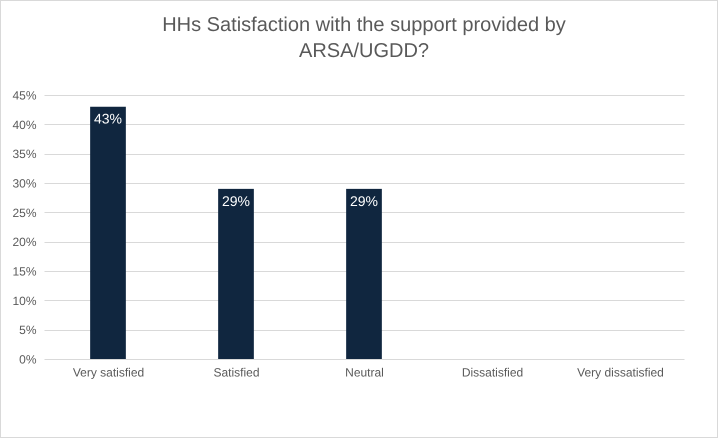 The image size is (718, 438). I want to click on y-tick-label: 30%, so click(24, 183).